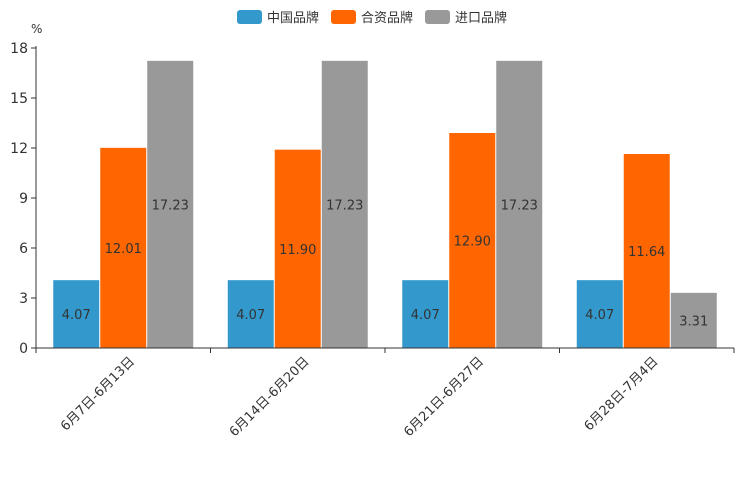 The image size is (744, 496). I want to click on y-tick-label: 12, so click(19, 149).